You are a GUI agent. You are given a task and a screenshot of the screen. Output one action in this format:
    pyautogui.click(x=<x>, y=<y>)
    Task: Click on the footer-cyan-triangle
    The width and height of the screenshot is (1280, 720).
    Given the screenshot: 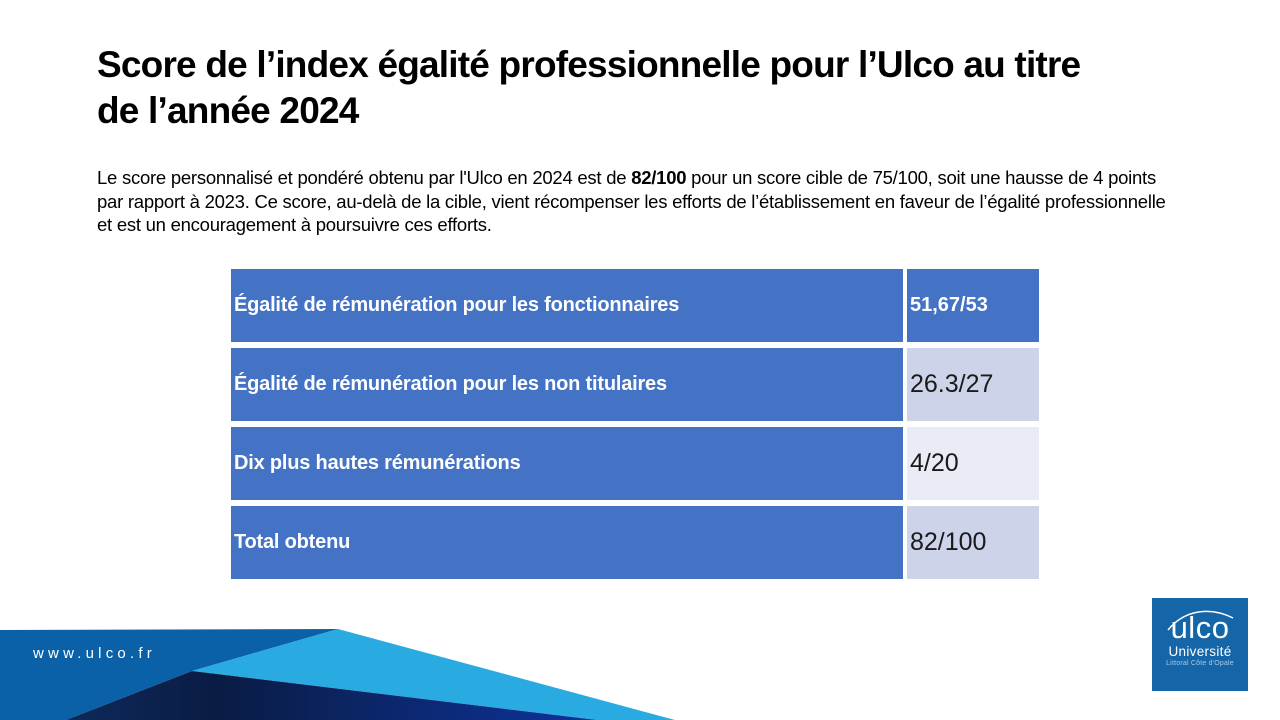 What is the action you would take?
    pyautogui.click(x=433, y=674)
    